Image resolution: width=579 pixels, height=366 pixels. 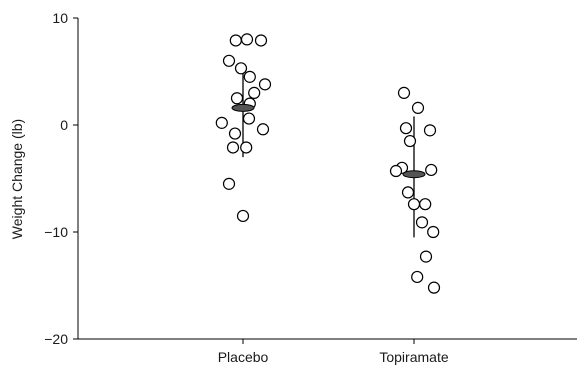 What do you see at coordinates (243, 128) in the screenshot?
I see `series-placebo` at bounding box center [243, 128].